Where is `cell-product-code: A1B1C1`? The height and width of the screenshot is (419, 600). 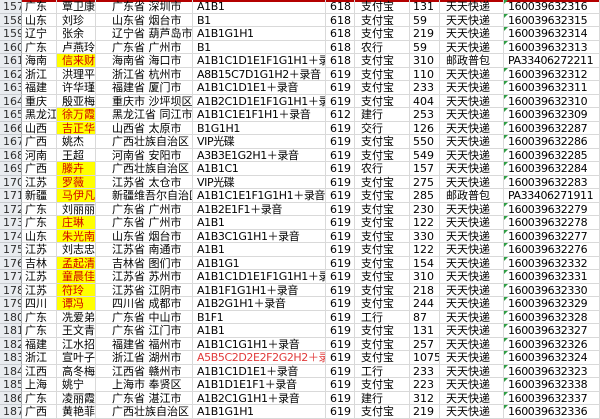
cell-product-code: A1B1C1 is located at coordinates (259, 169).